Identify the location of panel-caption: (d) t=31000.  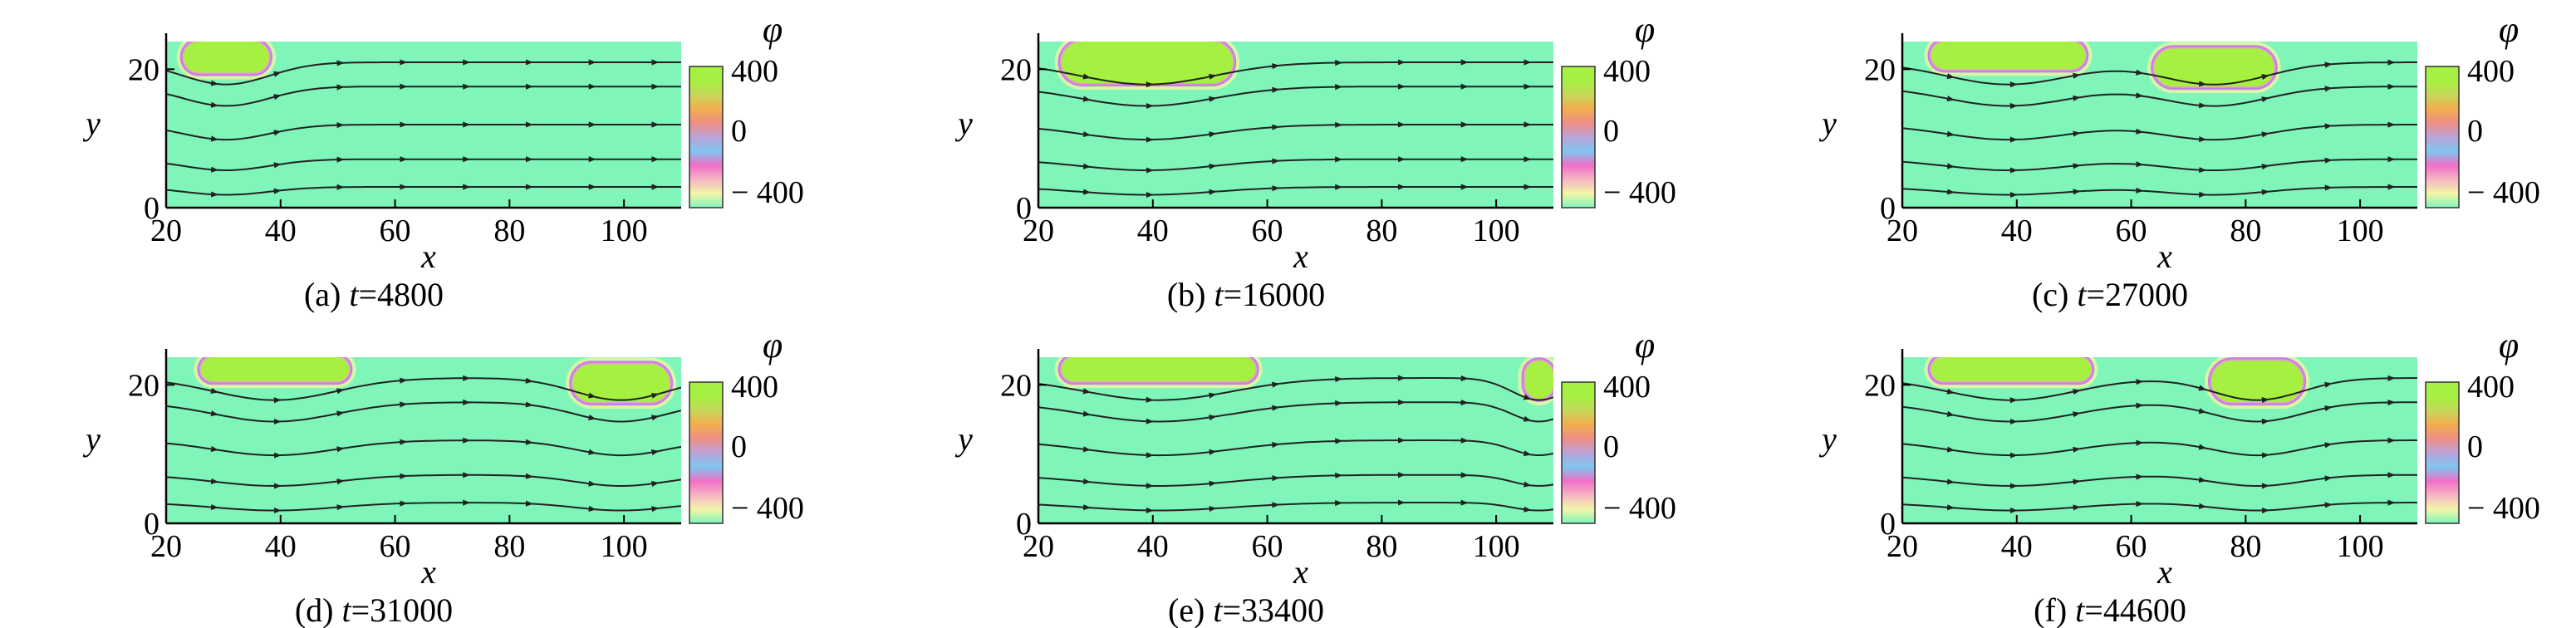
(374, 609).